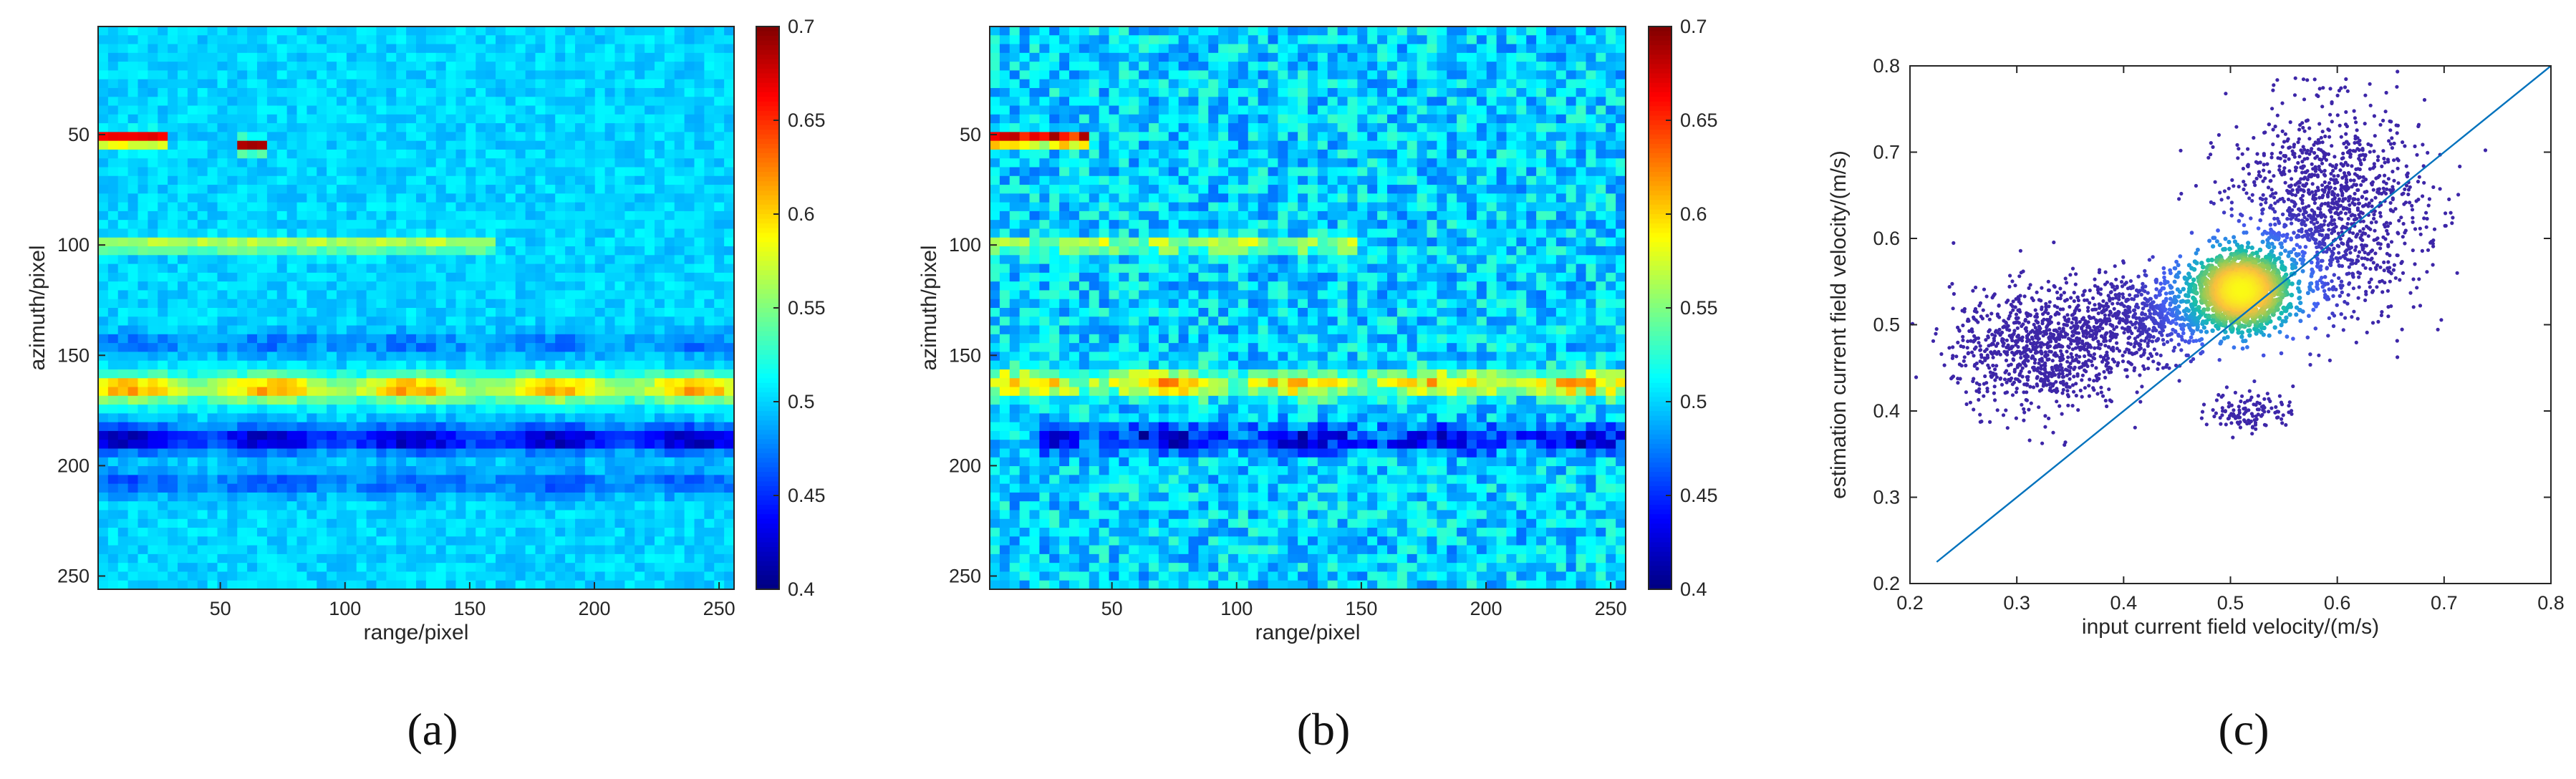  I want to click on panel-caption: (a), so click(432, 729).